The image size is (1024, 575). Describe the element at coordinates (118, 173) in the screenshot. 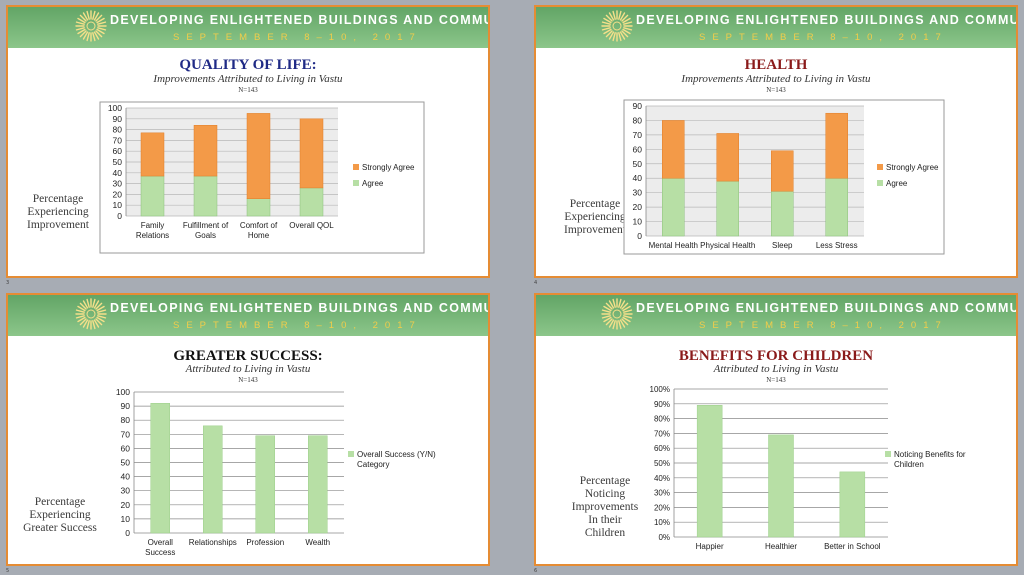

I see `y-tick-label: 40` at that location.